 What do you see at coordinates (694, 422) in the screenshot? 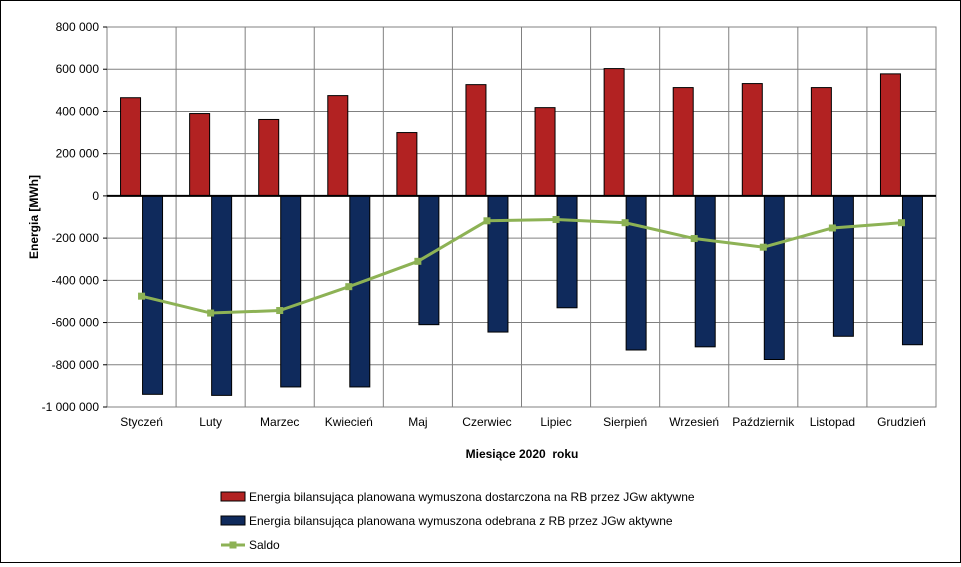
I see `x-tick-label: Wrzesień` at bounding box center [694, 422].